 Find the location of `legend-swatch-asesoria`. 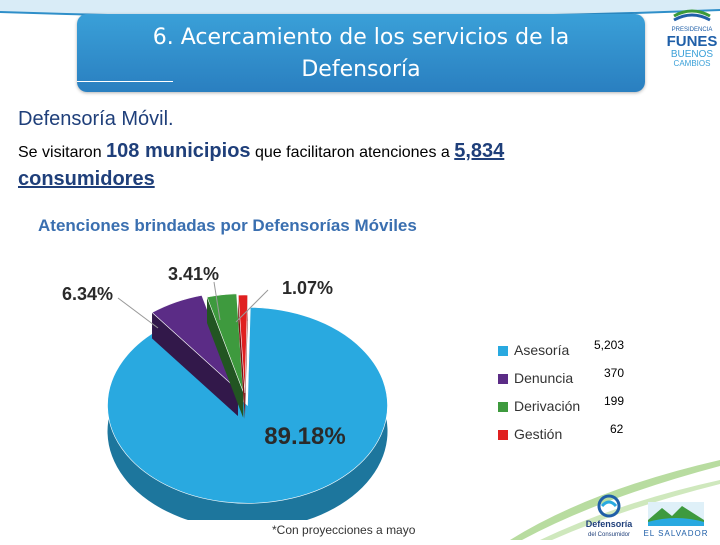

legend-swatch-asesoria is located at coordinates (503, 351).